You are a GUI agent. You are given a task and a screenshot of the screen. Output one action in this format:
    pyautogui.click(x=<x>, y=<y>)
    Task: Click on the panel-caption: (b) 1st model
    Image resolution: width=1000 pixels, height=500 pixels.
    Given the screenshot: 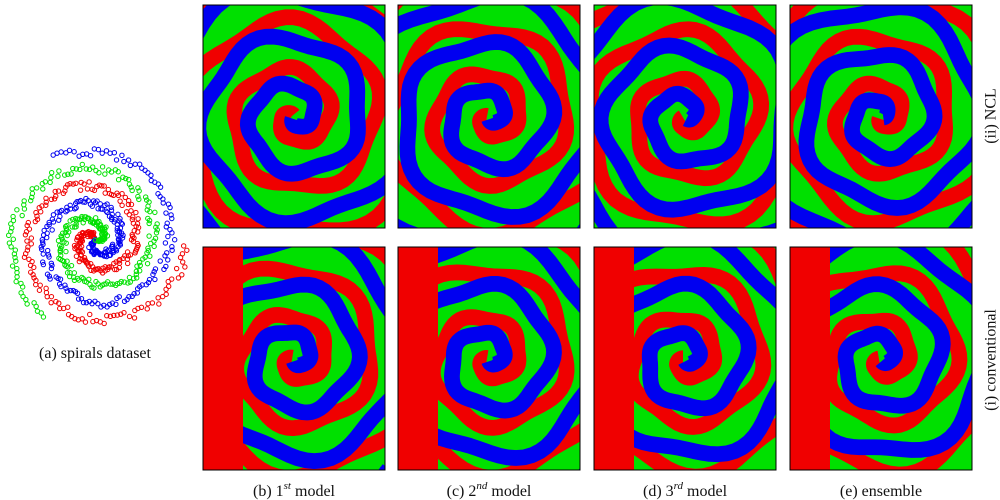 What is the action you would take?
    pyautogui.click(x=294, y=490)
    